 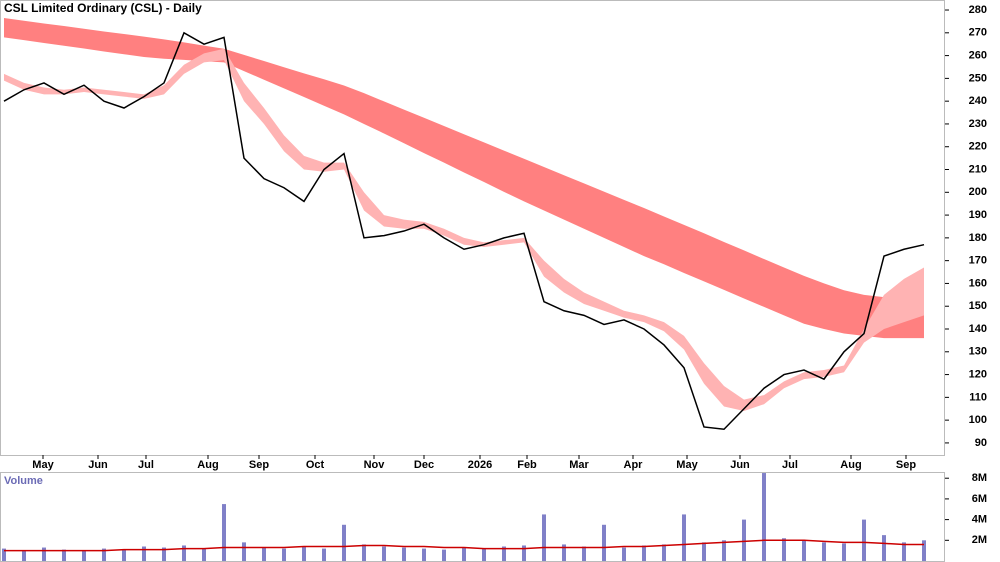 I want to click on chart-title: CSL Limited Ordinary (CSL) - Daily, so click(x=103, y=8).